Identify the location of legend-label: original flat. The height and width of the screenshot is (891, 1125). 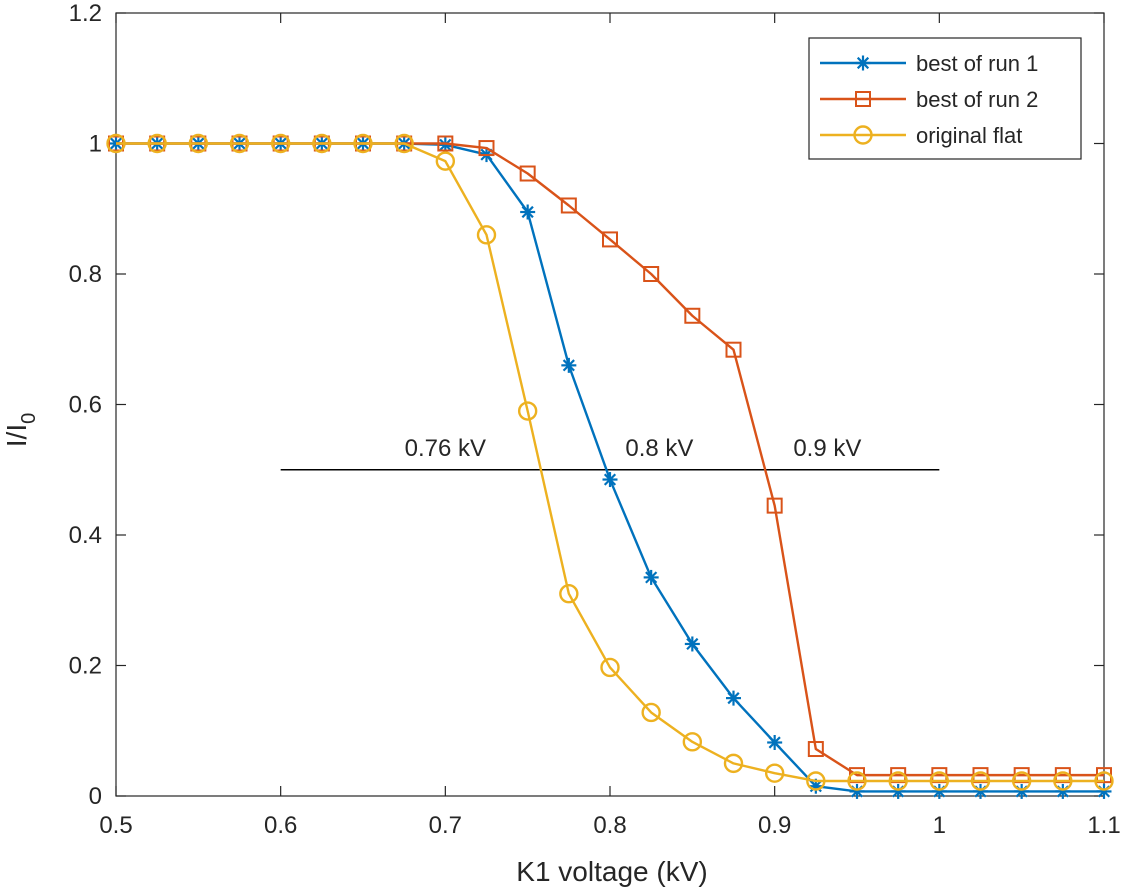
(969, 135).